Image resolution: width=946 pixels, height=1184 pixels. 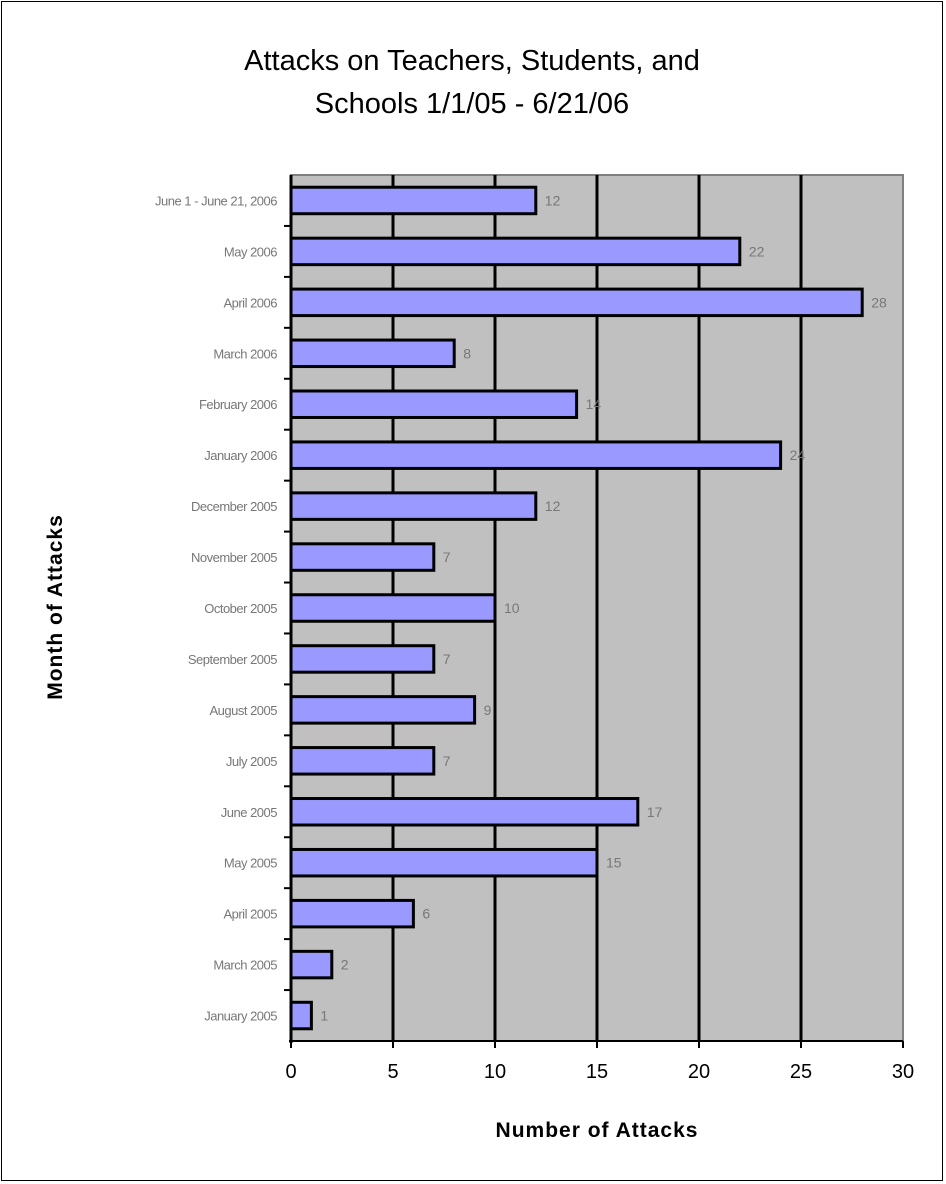 What do you see at coordinates (55, 607) in the screenshot?
I see `y-axis-label: Month of Attacks` at bounding box center [55, 607].